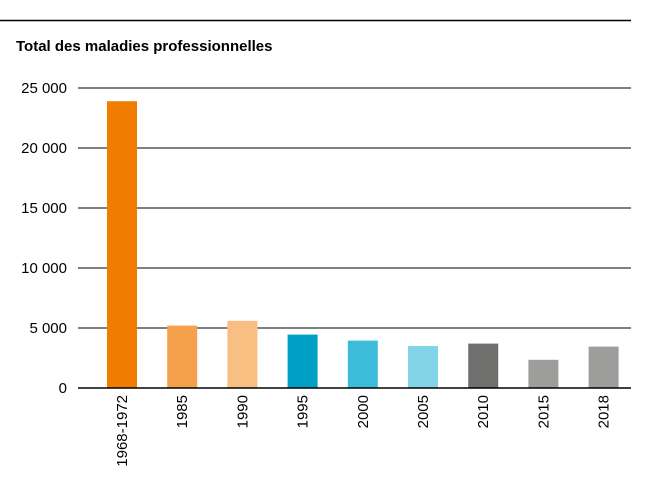 The height and width of the screenshot is (488, 650). Describe the element at coordinates (543, 411) in the screenshot. I see `x-tick-label: 2015` at that location.